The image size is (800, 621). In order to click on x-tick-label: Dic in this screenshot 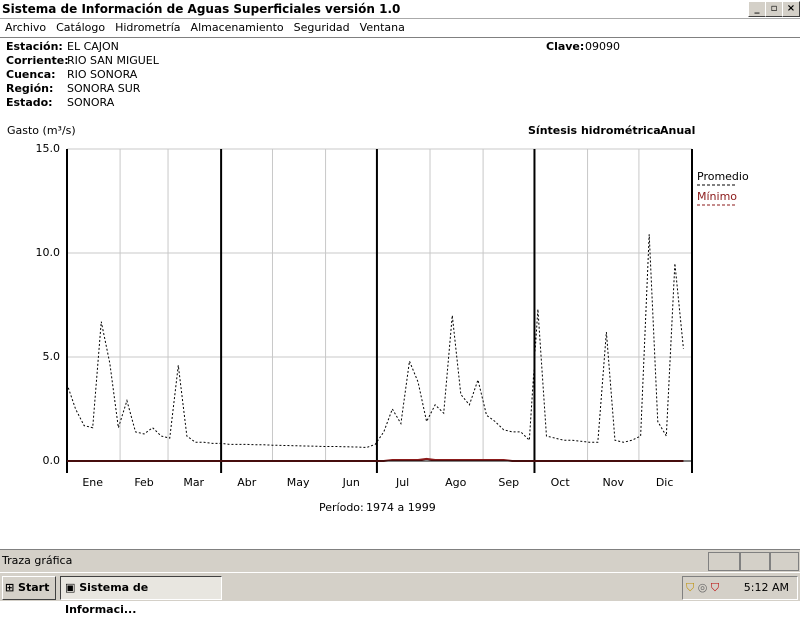, I will do `click(665, 482)`.